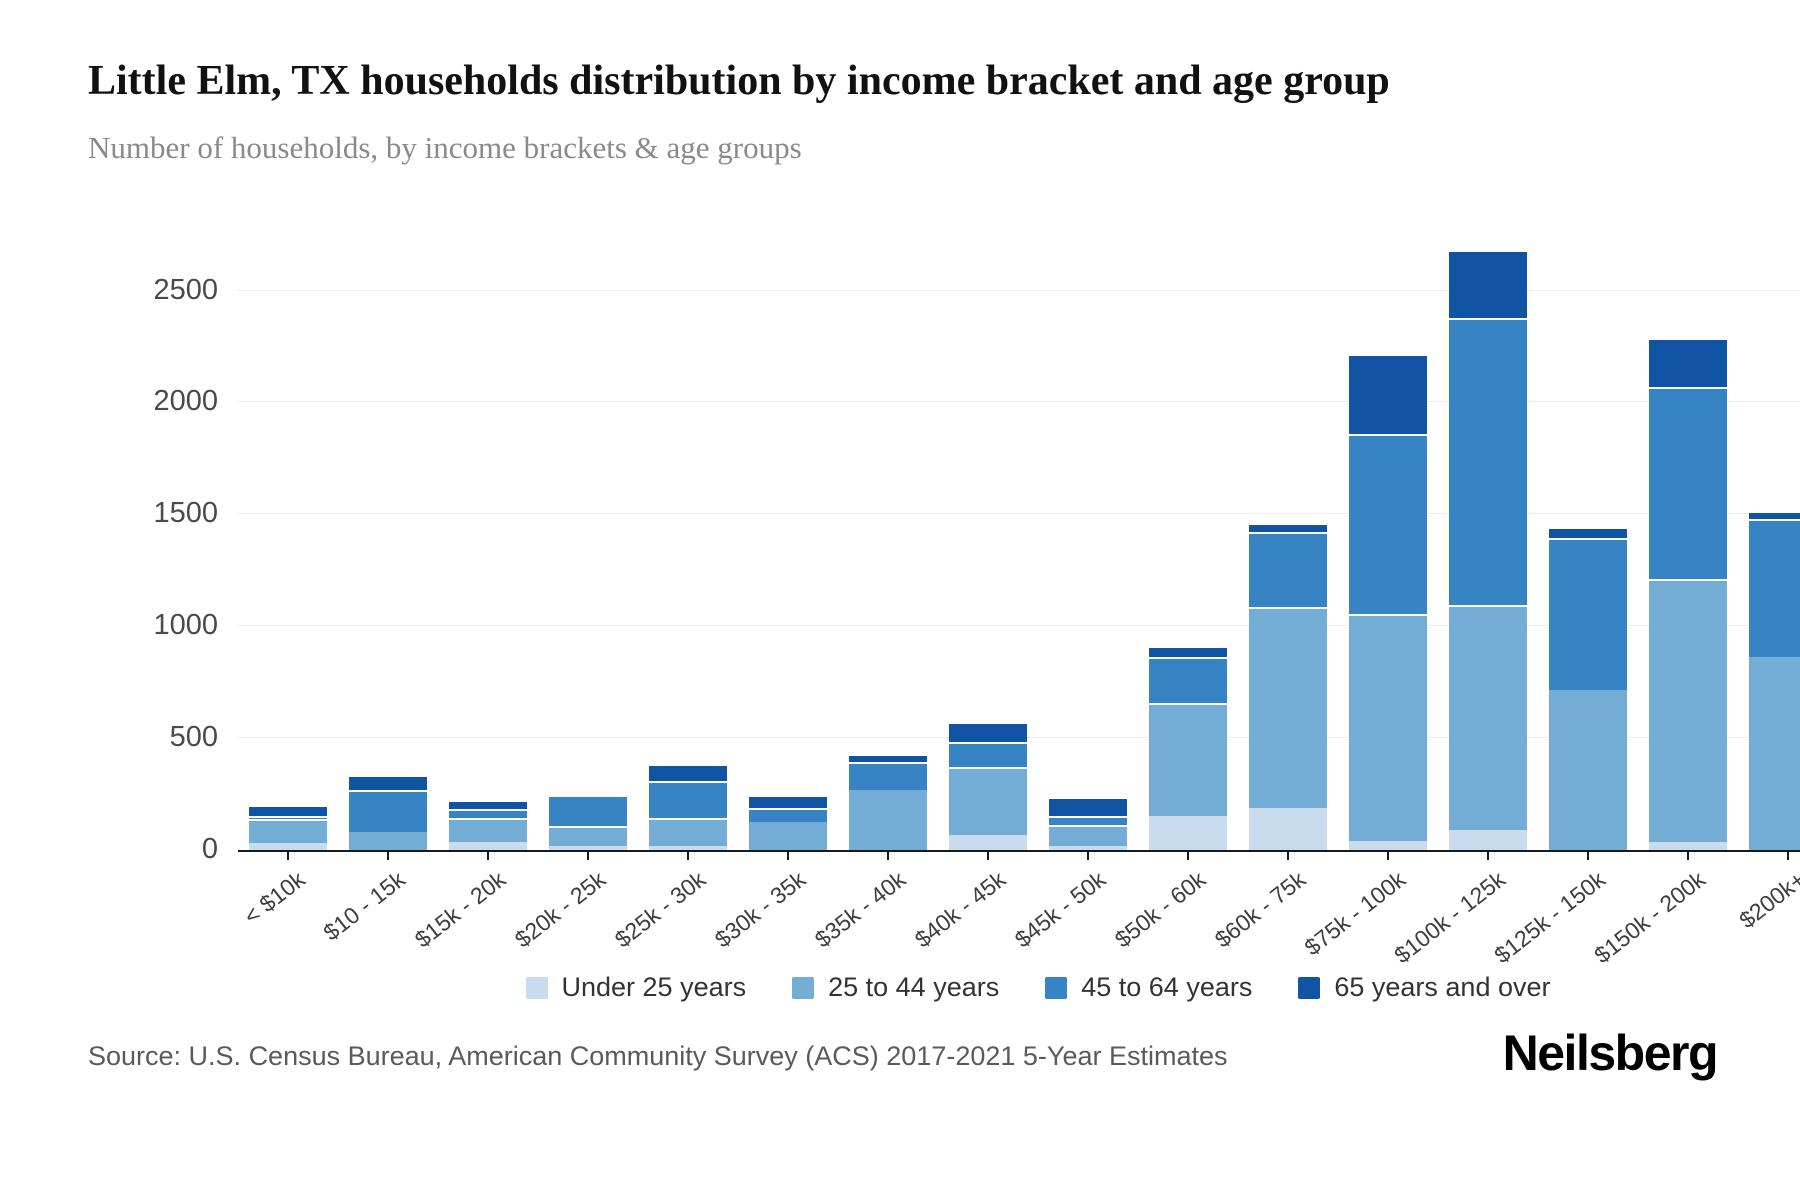 The width and height of the screenshot is (1800, 1200). What do you see at coordinates (860, 909) in the screenshot?
I see `x-tick-label: $35k - 40k` at bounding box center [860, 909].